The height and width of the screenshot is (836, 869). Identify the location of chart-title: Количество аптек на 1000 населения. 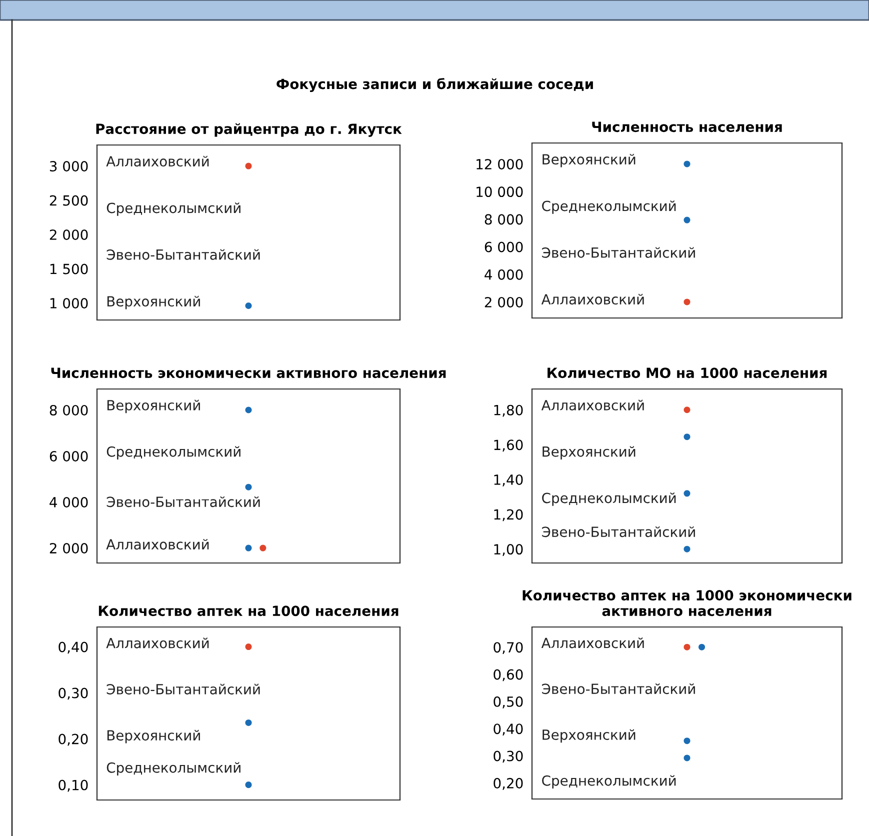
(248, 611).